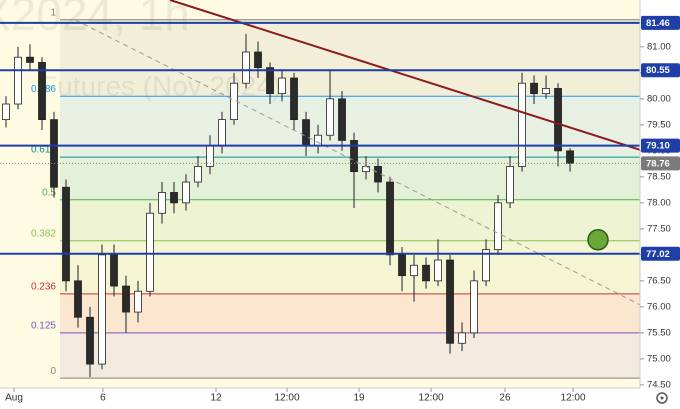 The width and height of the screenshot is (680, 409). What do you see at coordinates (598, 240) in the screenshot?
I see `marker` at bounding box center [598, 240].